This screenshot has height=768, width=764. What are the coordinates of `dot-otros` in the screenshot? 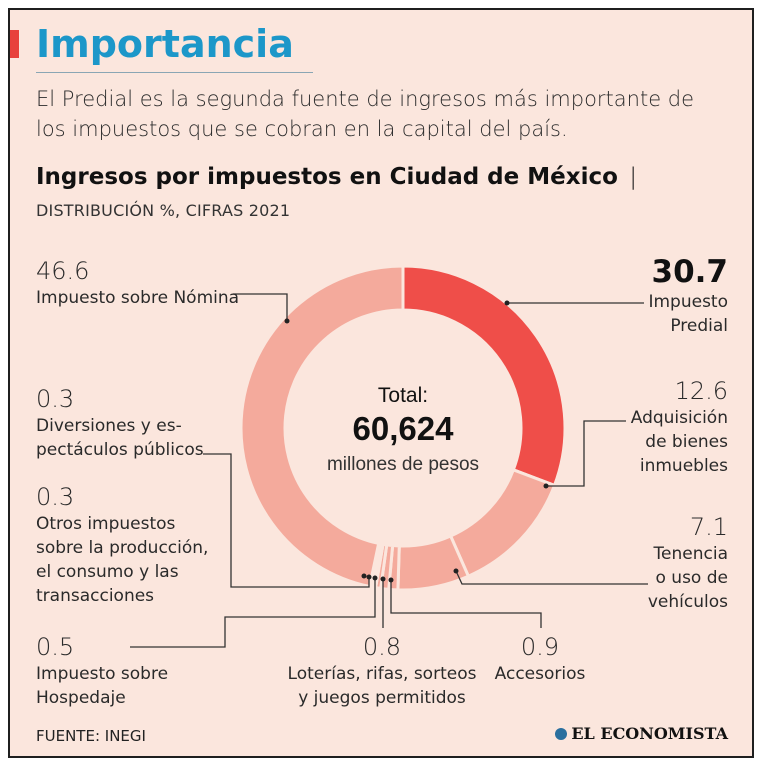 It's located at (369, 577).